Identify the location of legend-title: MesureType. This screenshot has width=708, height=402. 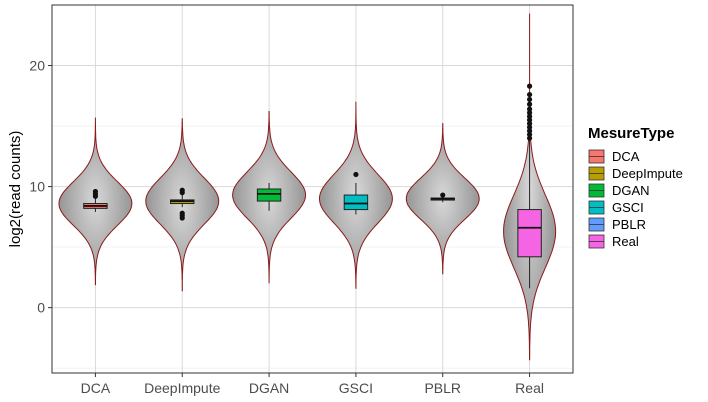
(631, 133).